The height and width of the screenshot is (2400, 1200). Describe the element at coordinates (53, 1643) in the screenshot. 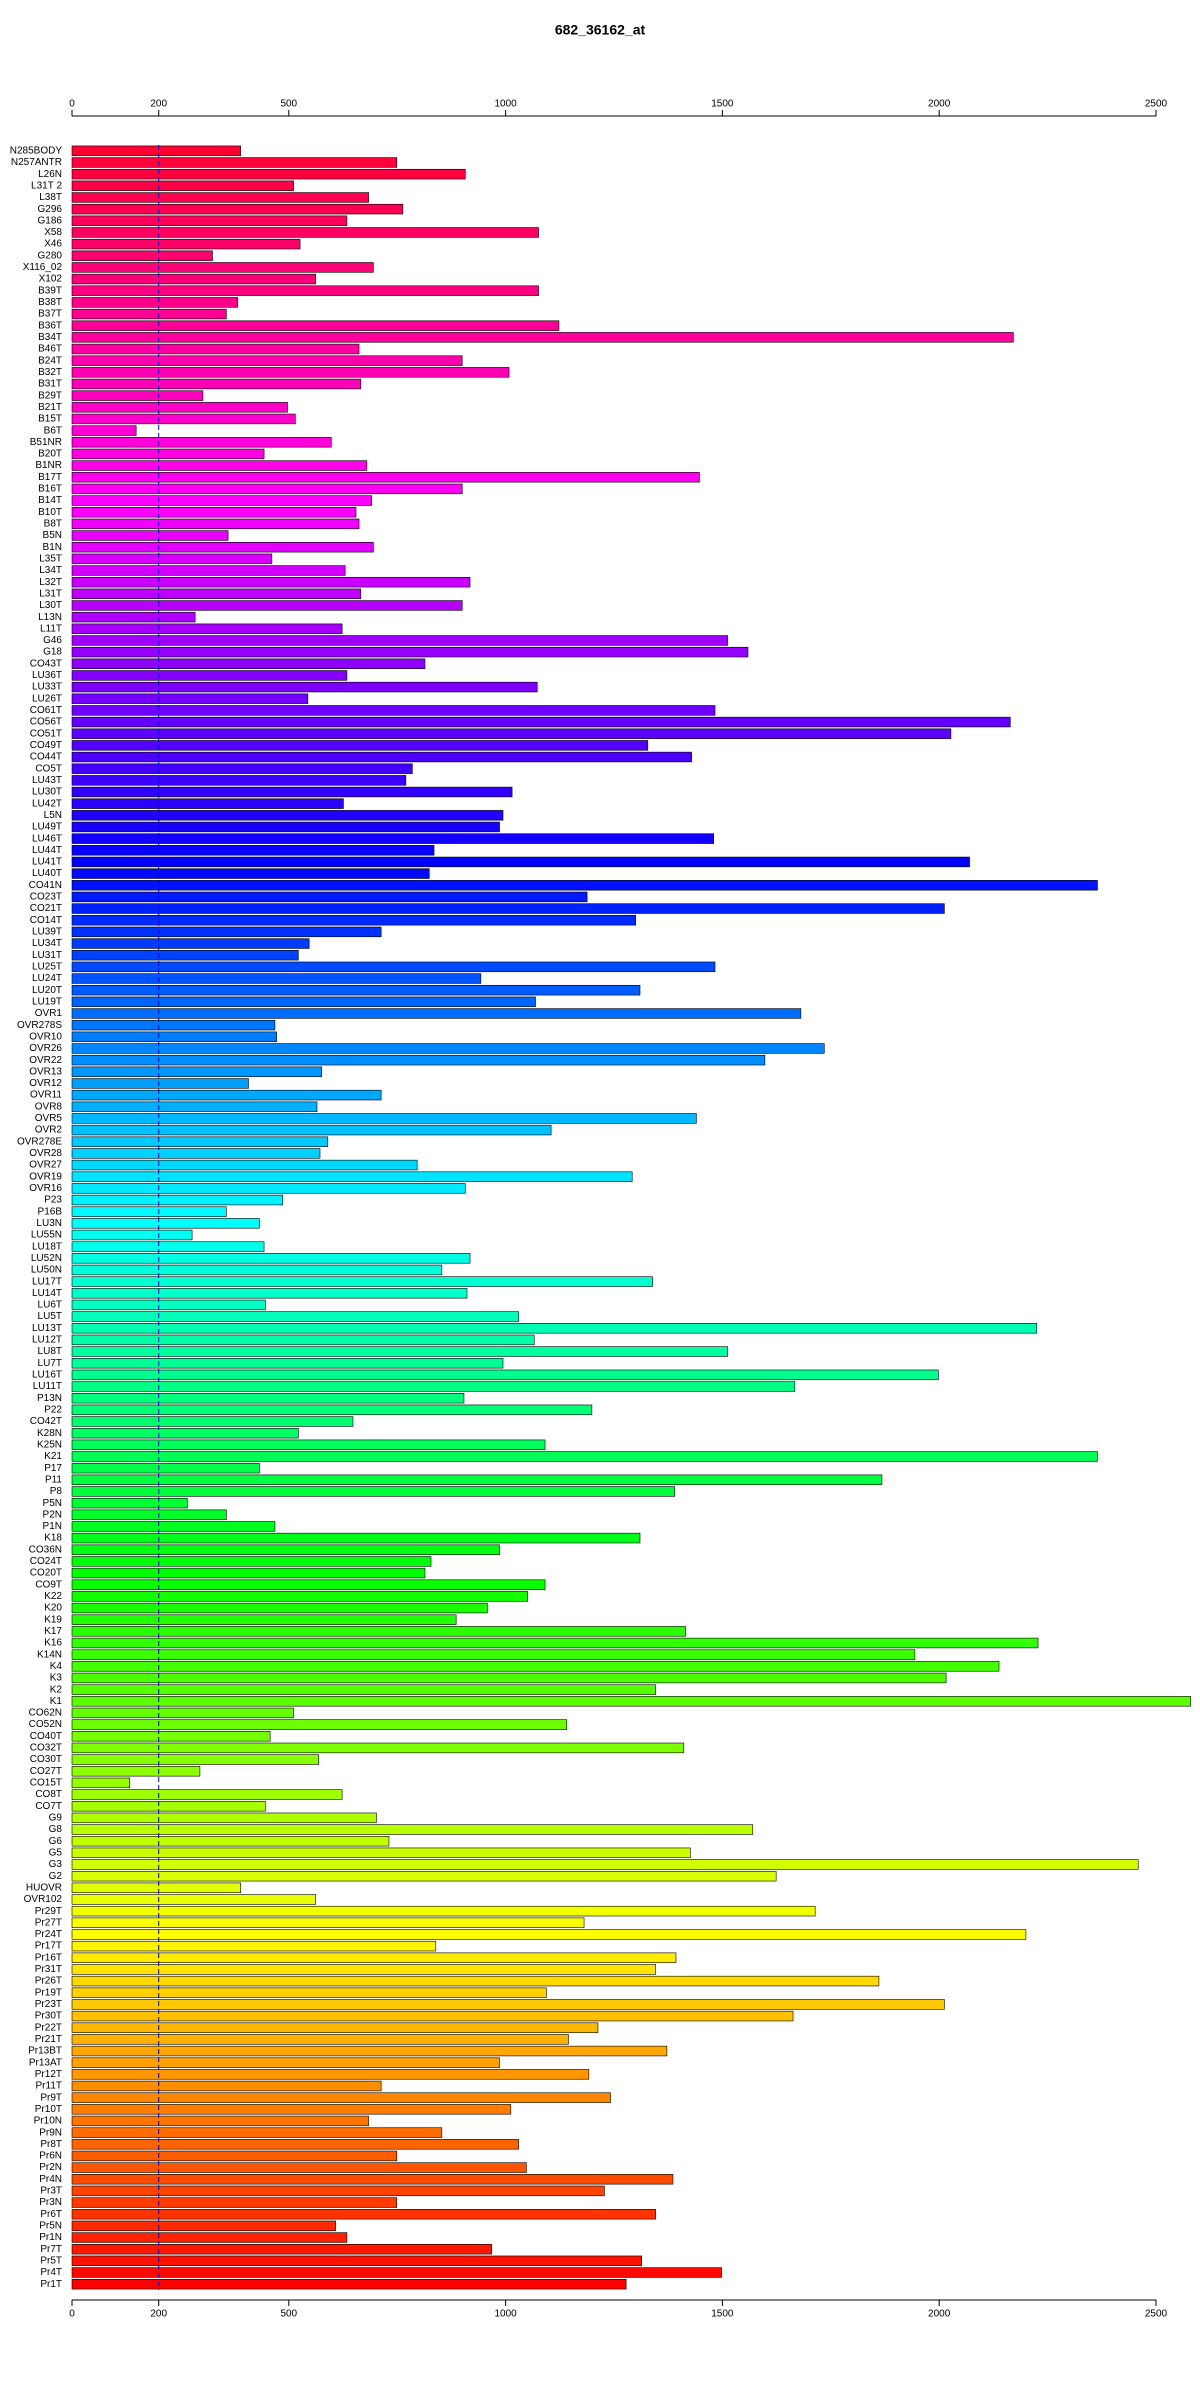

I see `y-tick-label: K16` at that location.